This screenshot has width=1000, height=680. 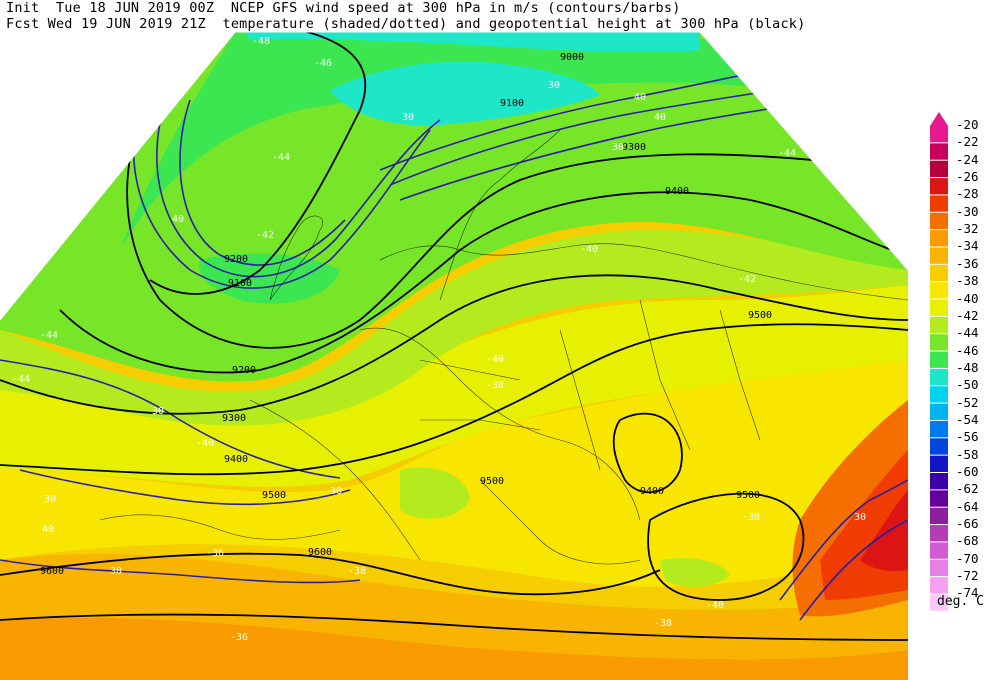 What do you see at coordinates (967, 593) in the screenshot?
I see `colorbar-label: -74` at bounding box center [967, 593].